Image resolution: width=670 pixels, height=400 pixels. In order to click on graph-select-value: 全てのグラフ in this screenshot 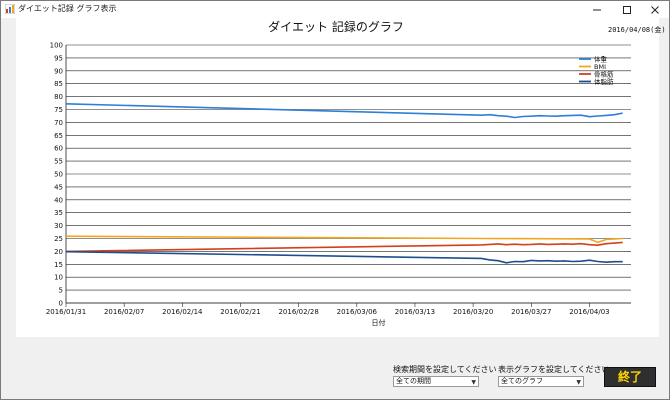, I will do `click(522, 381)`.